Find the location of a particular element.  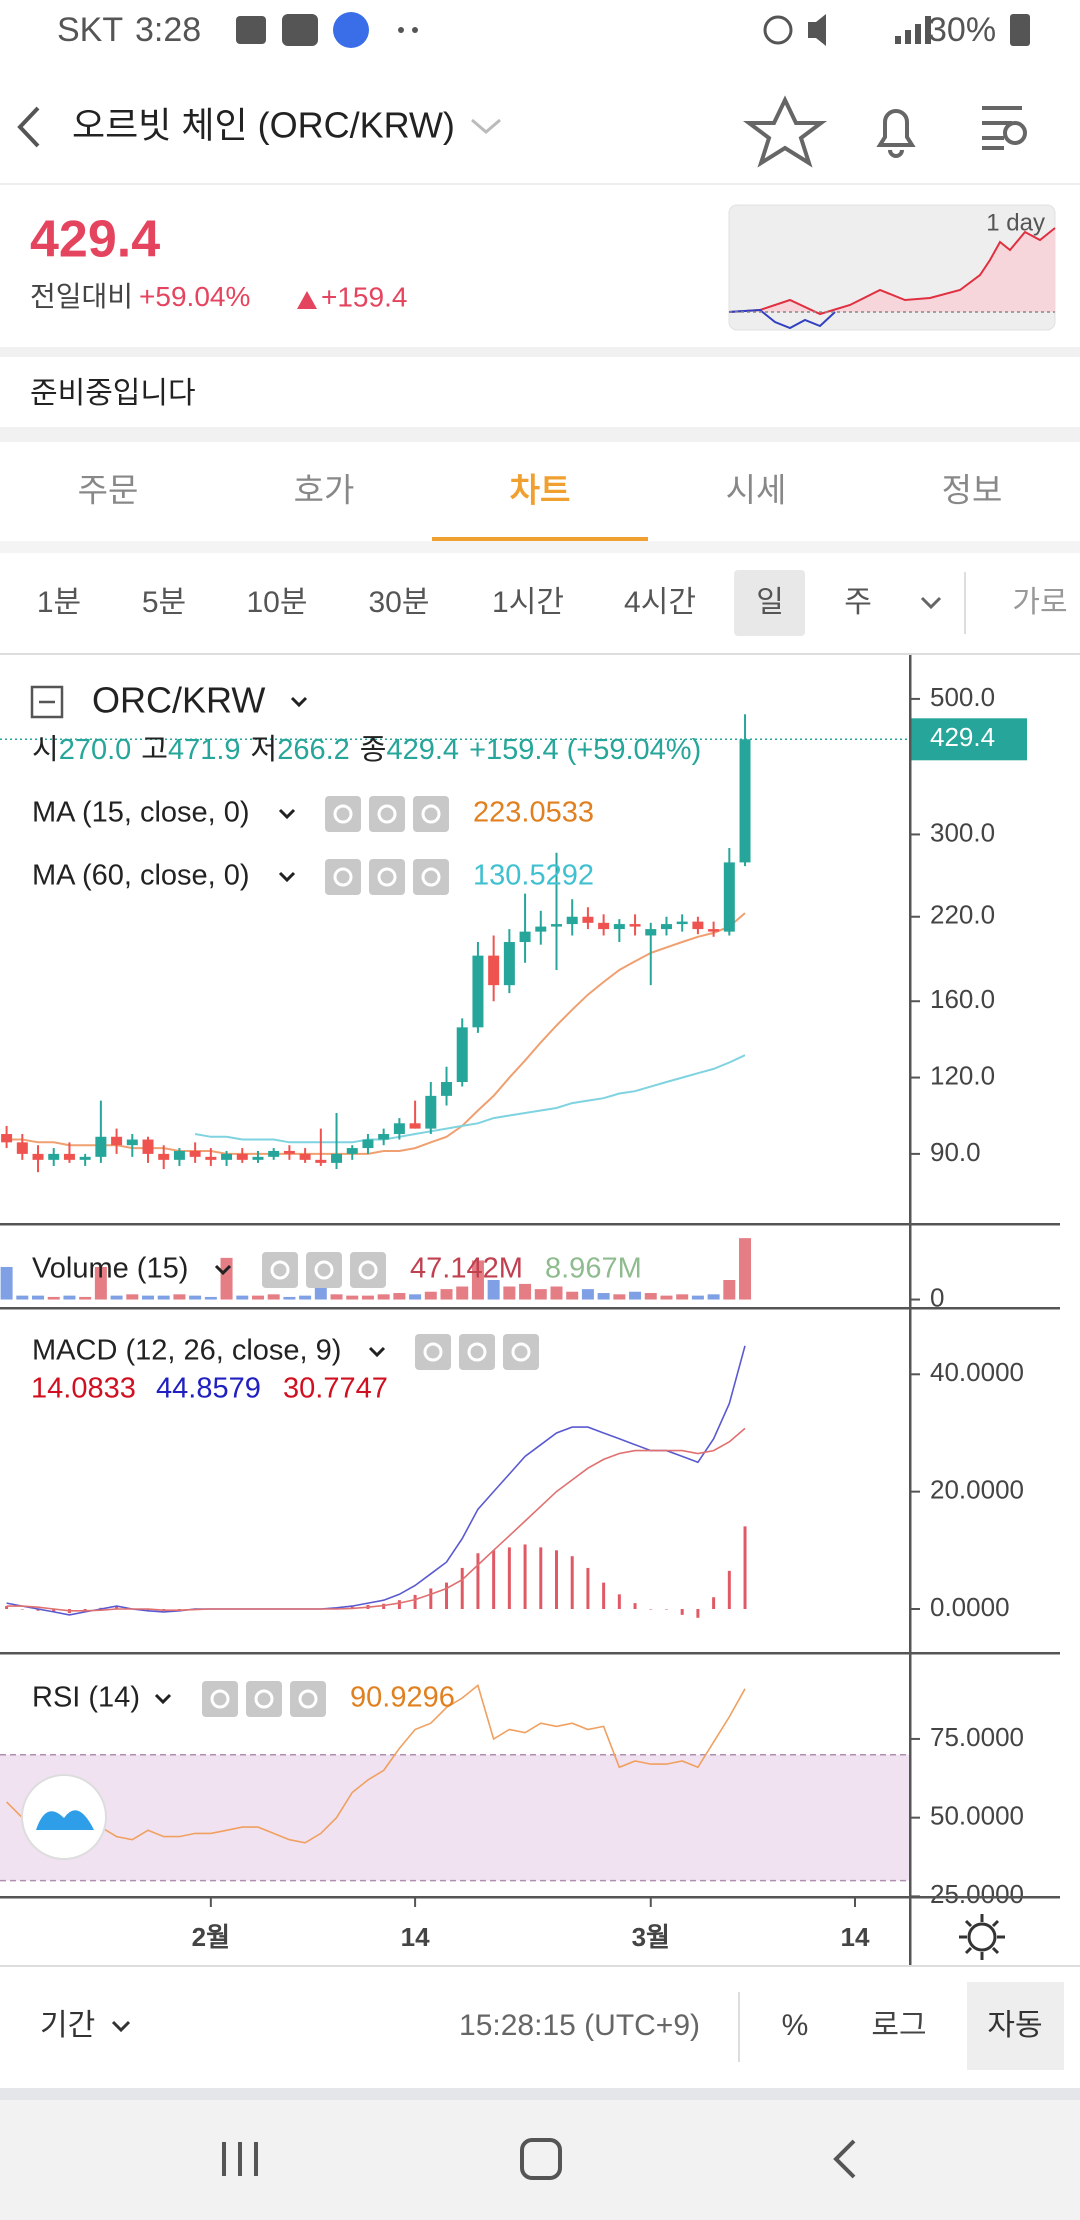

interval-button: 가로 is located at coordinates (1039, 602).